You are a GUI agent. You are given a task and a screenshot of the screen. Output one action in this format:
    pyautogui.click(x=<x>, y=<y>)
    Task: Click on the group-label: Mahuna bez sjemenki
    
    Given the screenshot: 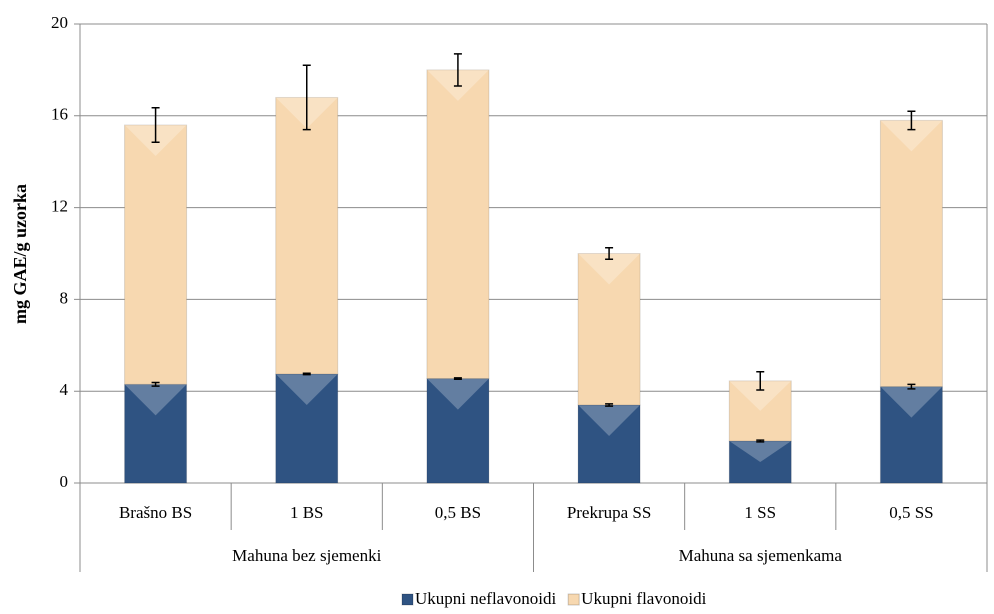 What is the action you would take?
    pyautogui.click(x=306, y=555)
    